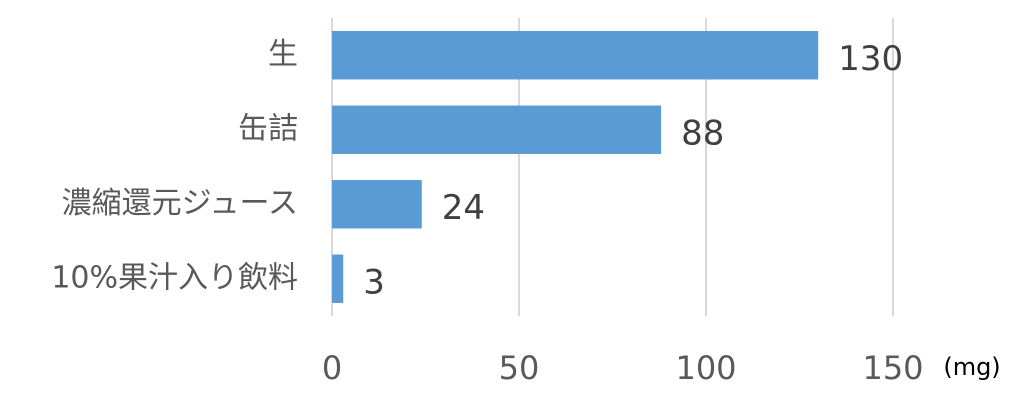 The height and width of the screenshot is (408, 1024). Describe the element at coordinates (971, 367) in the screenshot. I see `axis-unit: (mg)` at that location.